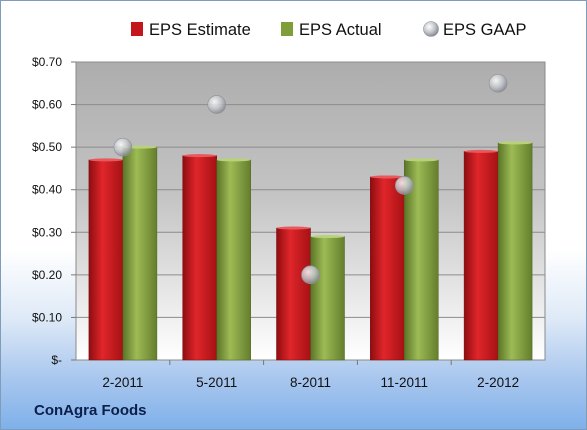 This screenshot has width=587, height=430. I want to click on x-tick-label: 8-2011, so click(310, 382).